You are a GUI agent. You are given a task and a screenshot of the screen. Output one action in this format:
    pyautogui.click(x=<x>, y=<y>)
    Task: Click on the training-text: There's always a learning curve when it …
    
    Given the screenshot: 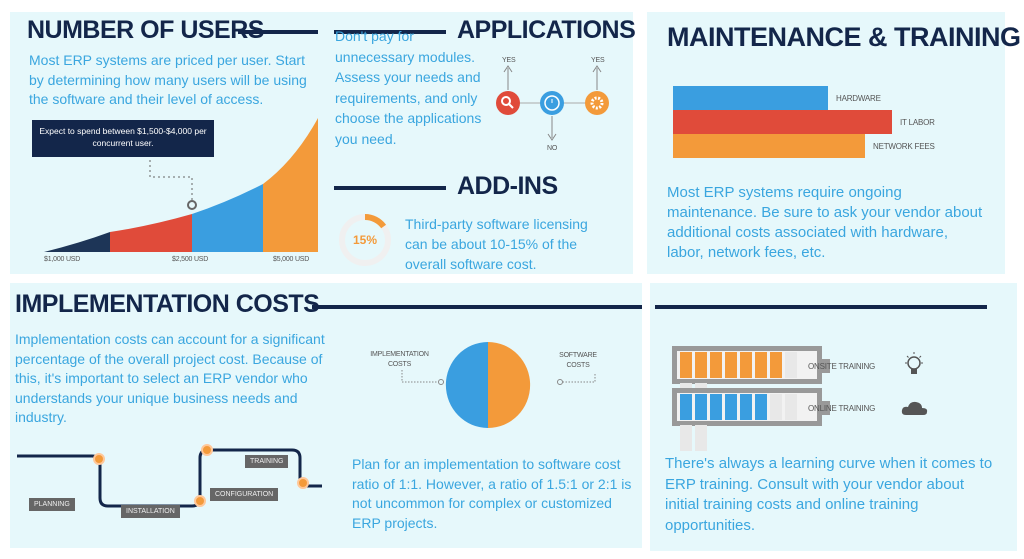 What is the action you would take?
    pyautogui.click(x=829, y=494)
    